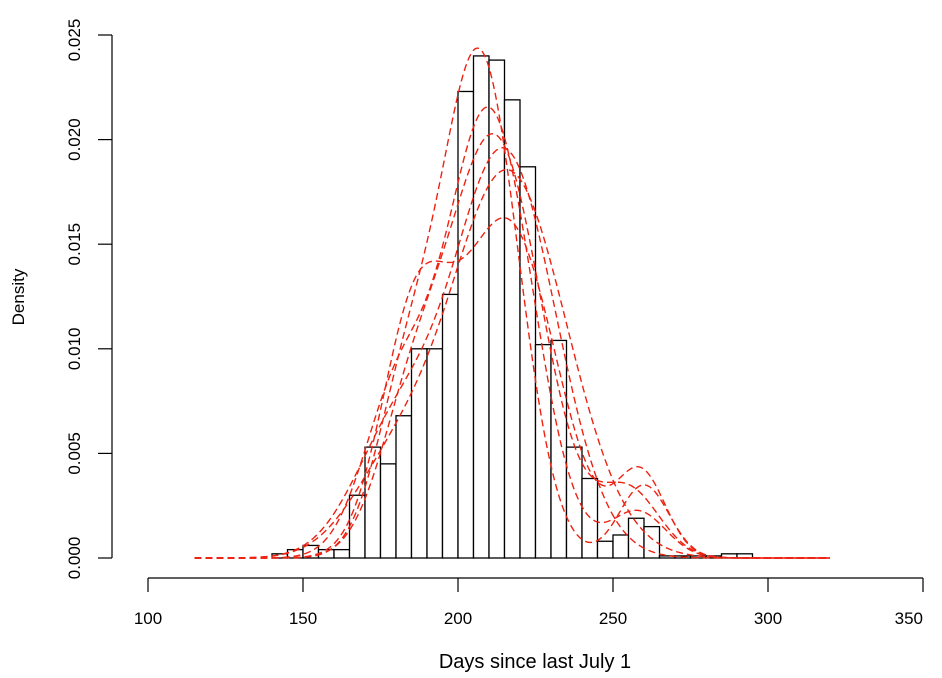 This screenshot has width=942, height=678. Describe the element at coordinates (458, 618) in the screenshot. I see `x-tick-label: 200` at that location.